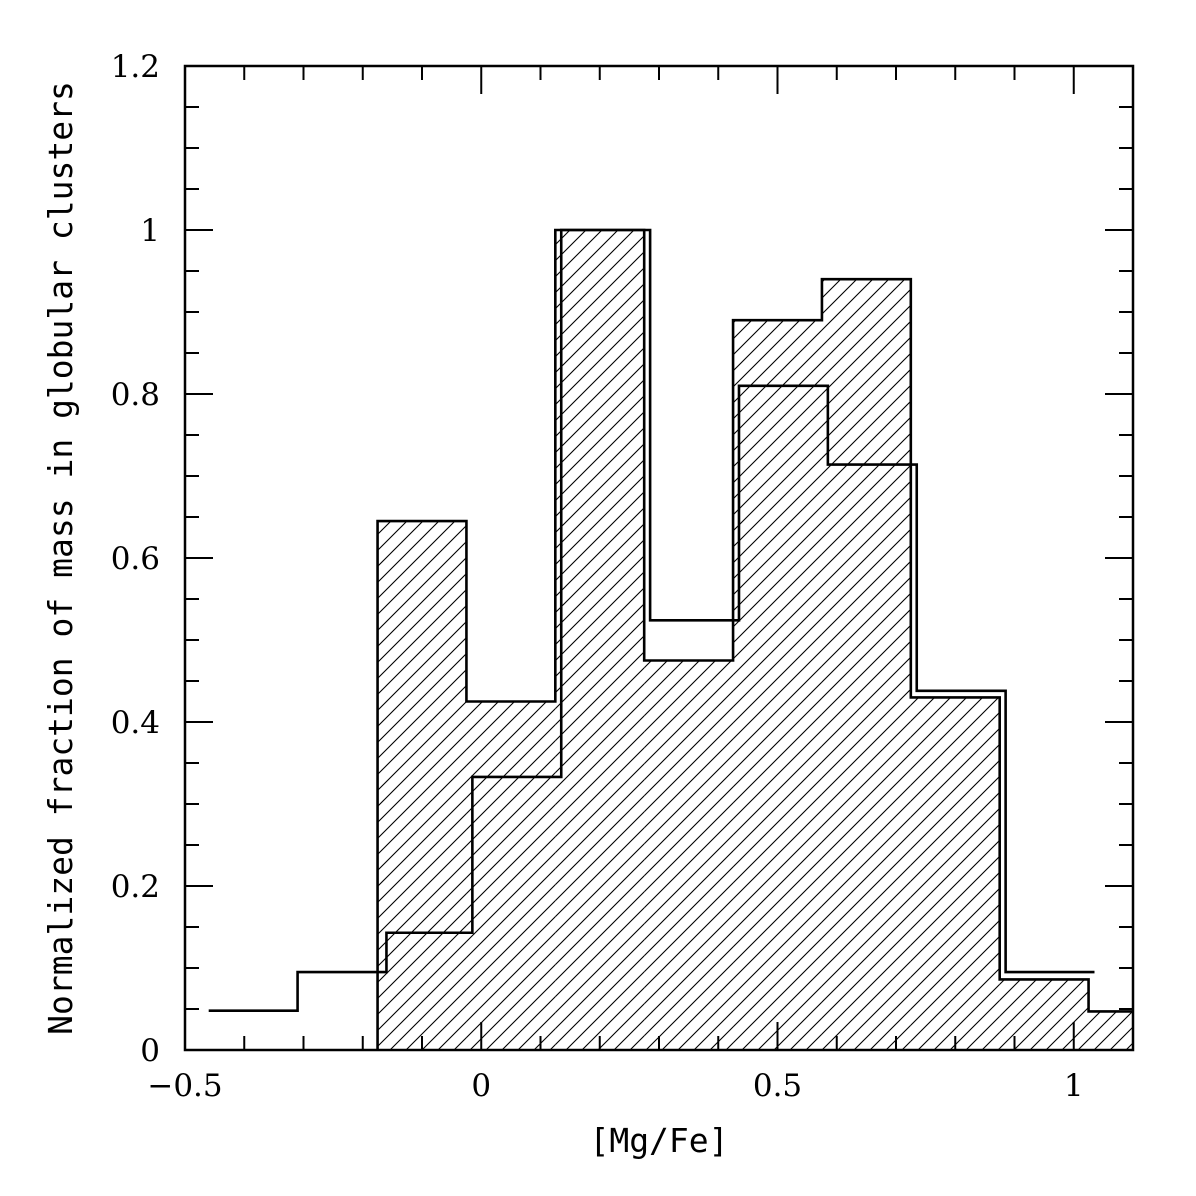 The width and height of the screenshot is (1196, 1196). Describe the element at coordinates (658, 1140) in the screenshot. I see `x-axis-title: [Mg/Fe]` at that location.